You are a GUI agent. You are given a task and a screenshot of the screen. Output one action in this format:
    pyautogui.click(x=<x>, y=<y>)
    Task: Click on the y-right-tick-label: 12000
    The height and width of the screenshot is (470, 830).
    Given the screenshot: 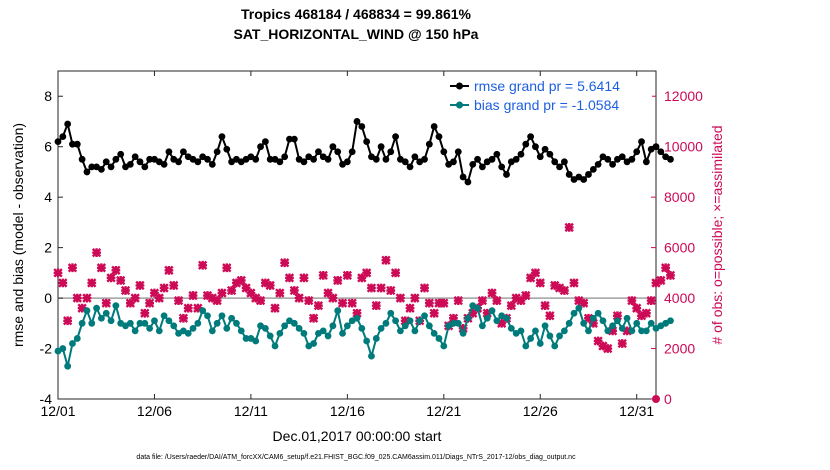 What is the action you would take?
    pyautogui.click(x=683, y=96)
    